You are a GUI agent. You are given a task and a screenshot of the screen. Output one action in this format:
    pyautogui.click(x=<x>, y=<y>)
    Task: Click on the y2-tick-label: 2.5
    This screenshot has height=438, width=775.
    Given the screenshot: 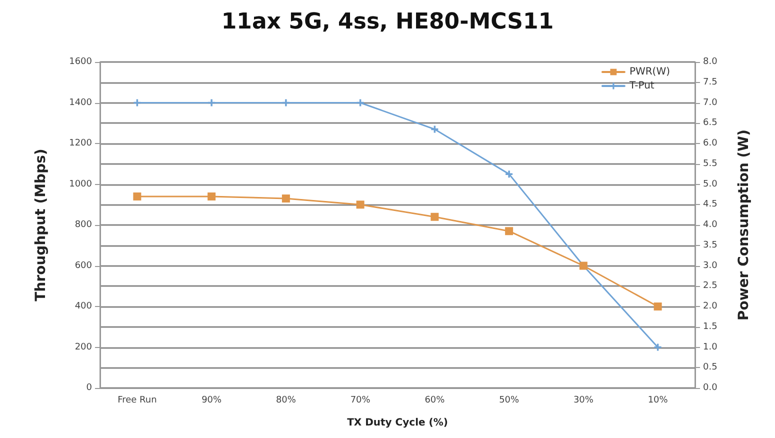 What is the action you would take?
    pyautogui.click(x=710, y=286)
    